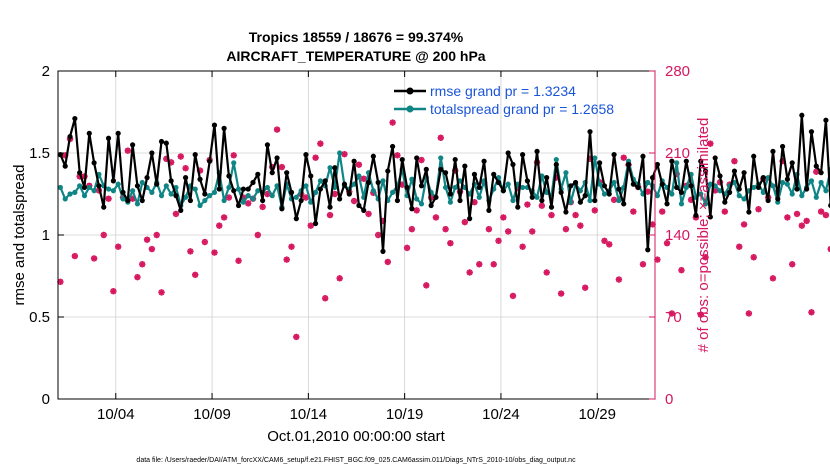 The height and width of the screenshot is (470, 830). I want to click on legend-rmse-label: rmse grand pr = 1.3234, so click(503, 91).